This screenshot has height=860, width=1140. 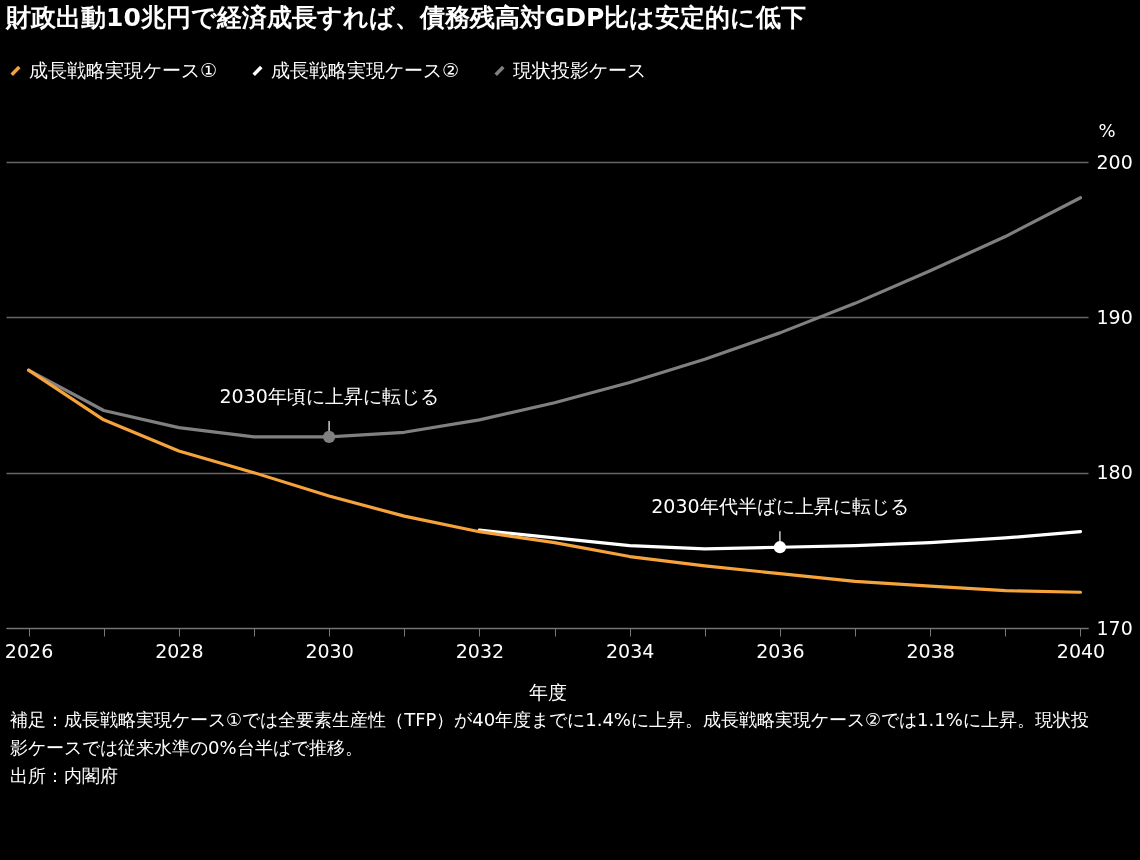 What do you see at coordinates (123, 69) in the screenshot?
I see `legend-label: 成長戦略実現ケース①` at bounding box center [123, 69].